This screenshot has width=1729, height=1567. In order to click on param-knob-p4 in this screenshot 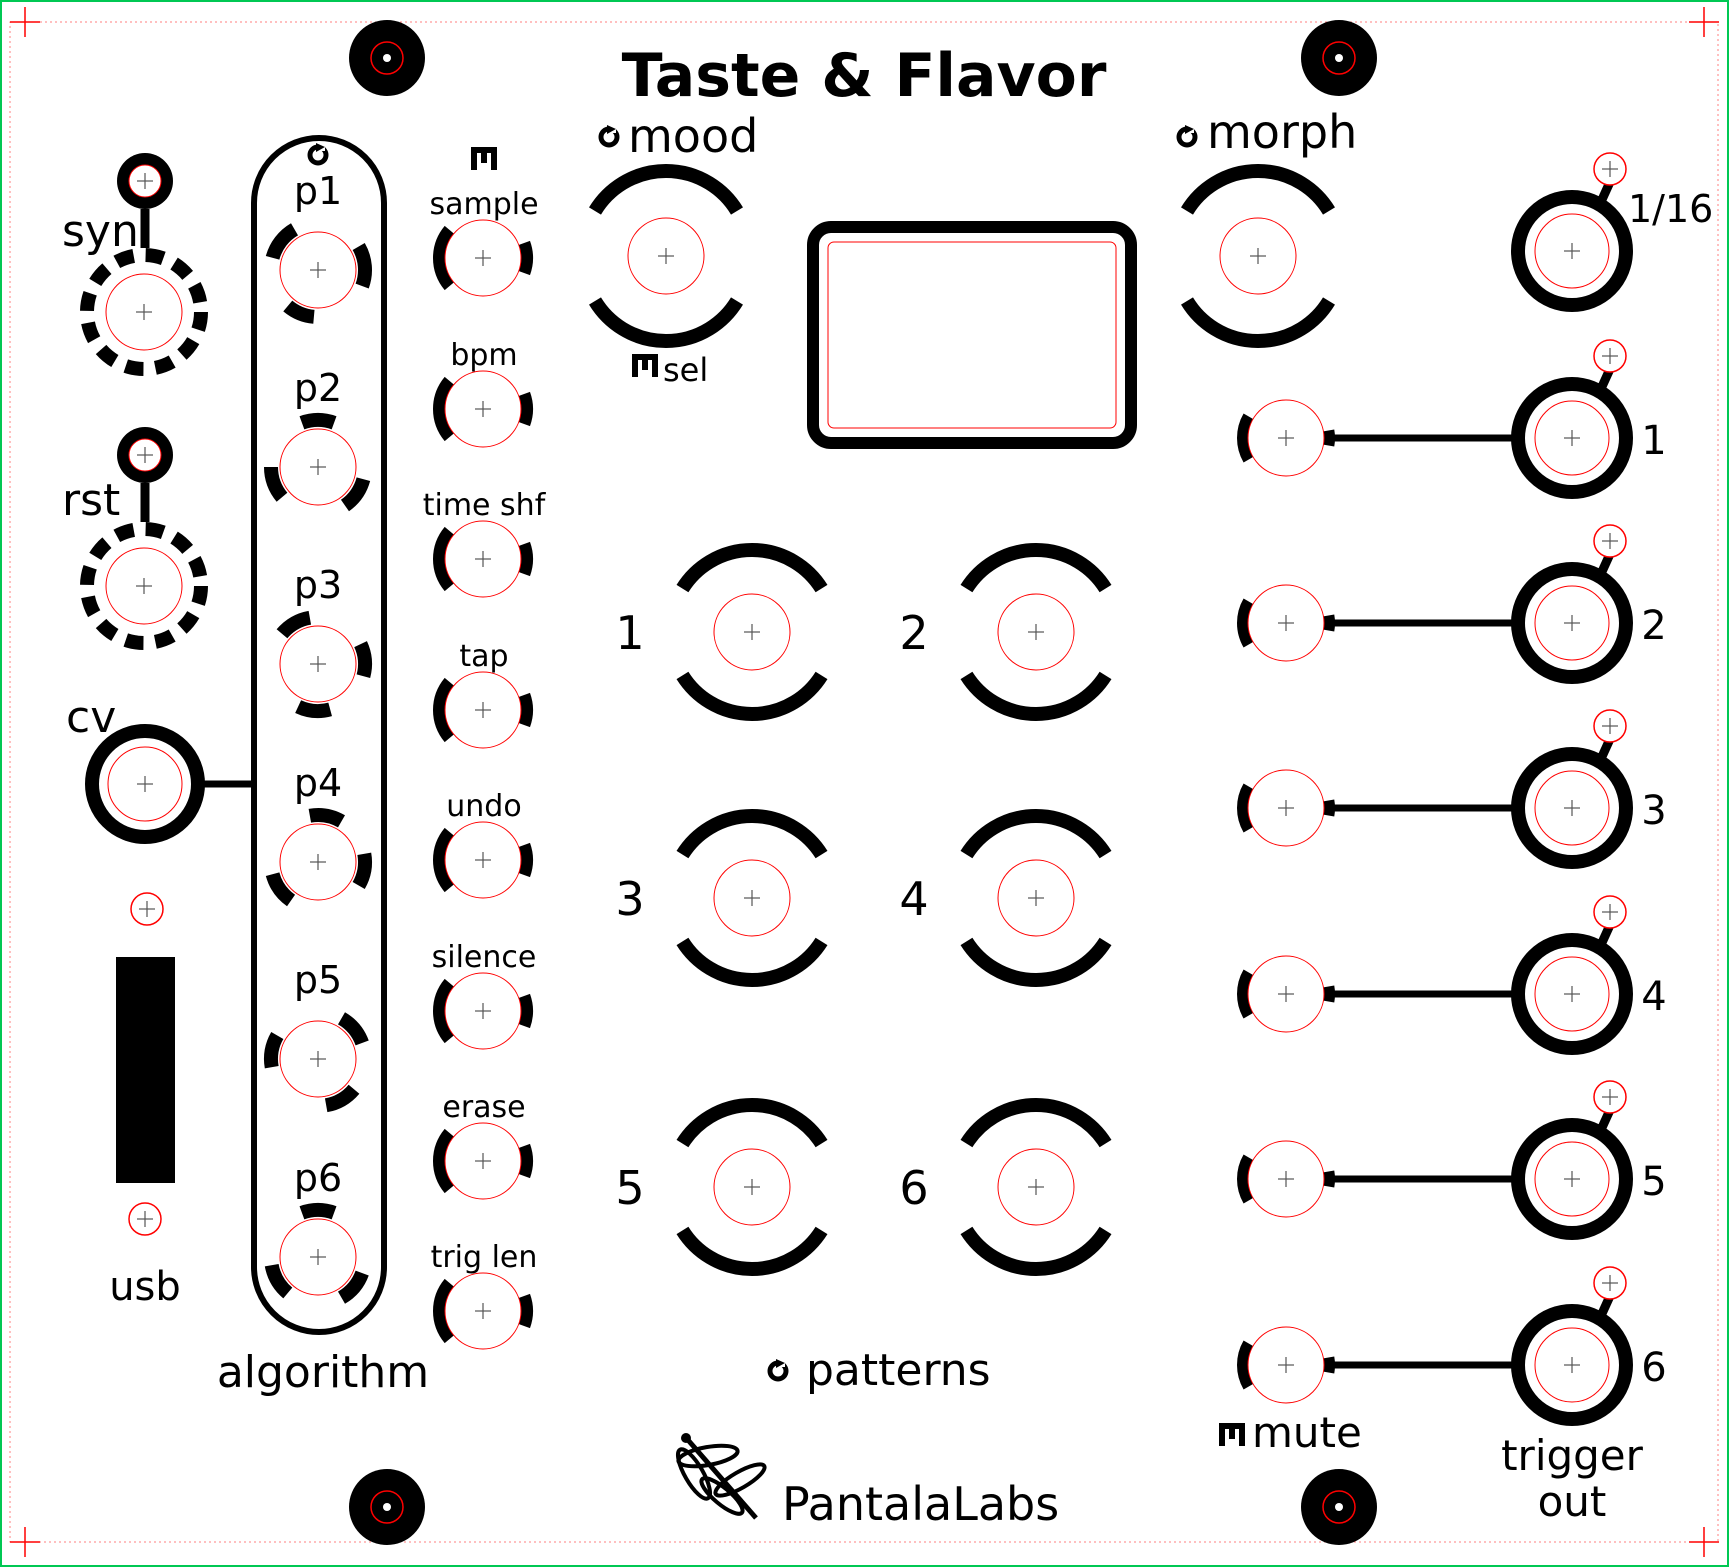, I will do `click(318, 857)`.